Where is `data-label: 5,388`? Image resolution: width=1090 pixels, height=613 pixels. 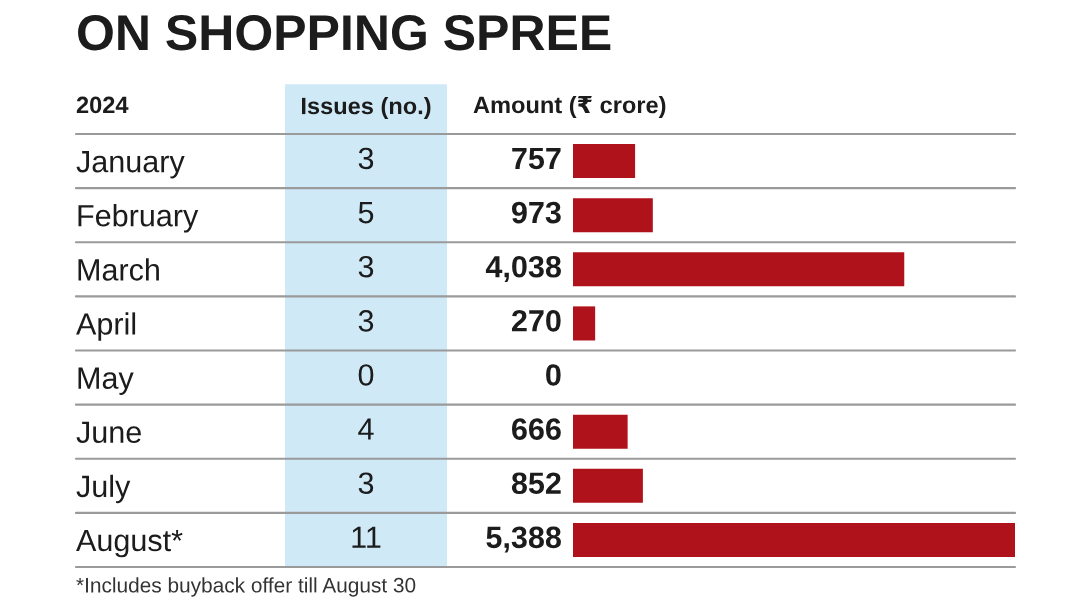 data-label: 5,388 is located at coordinates (523, 539).